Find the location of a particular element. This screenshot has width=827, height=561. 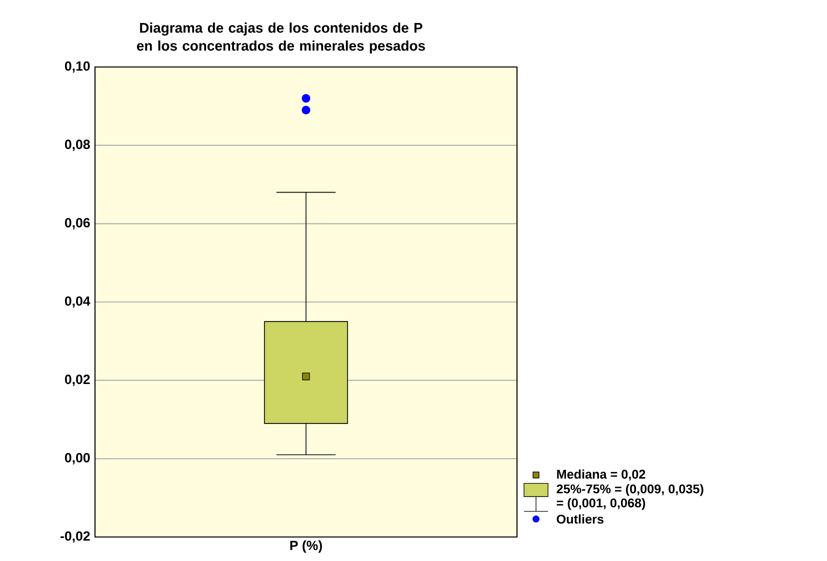

x-tick-label: P (%) is located at coordinates (306, 546).